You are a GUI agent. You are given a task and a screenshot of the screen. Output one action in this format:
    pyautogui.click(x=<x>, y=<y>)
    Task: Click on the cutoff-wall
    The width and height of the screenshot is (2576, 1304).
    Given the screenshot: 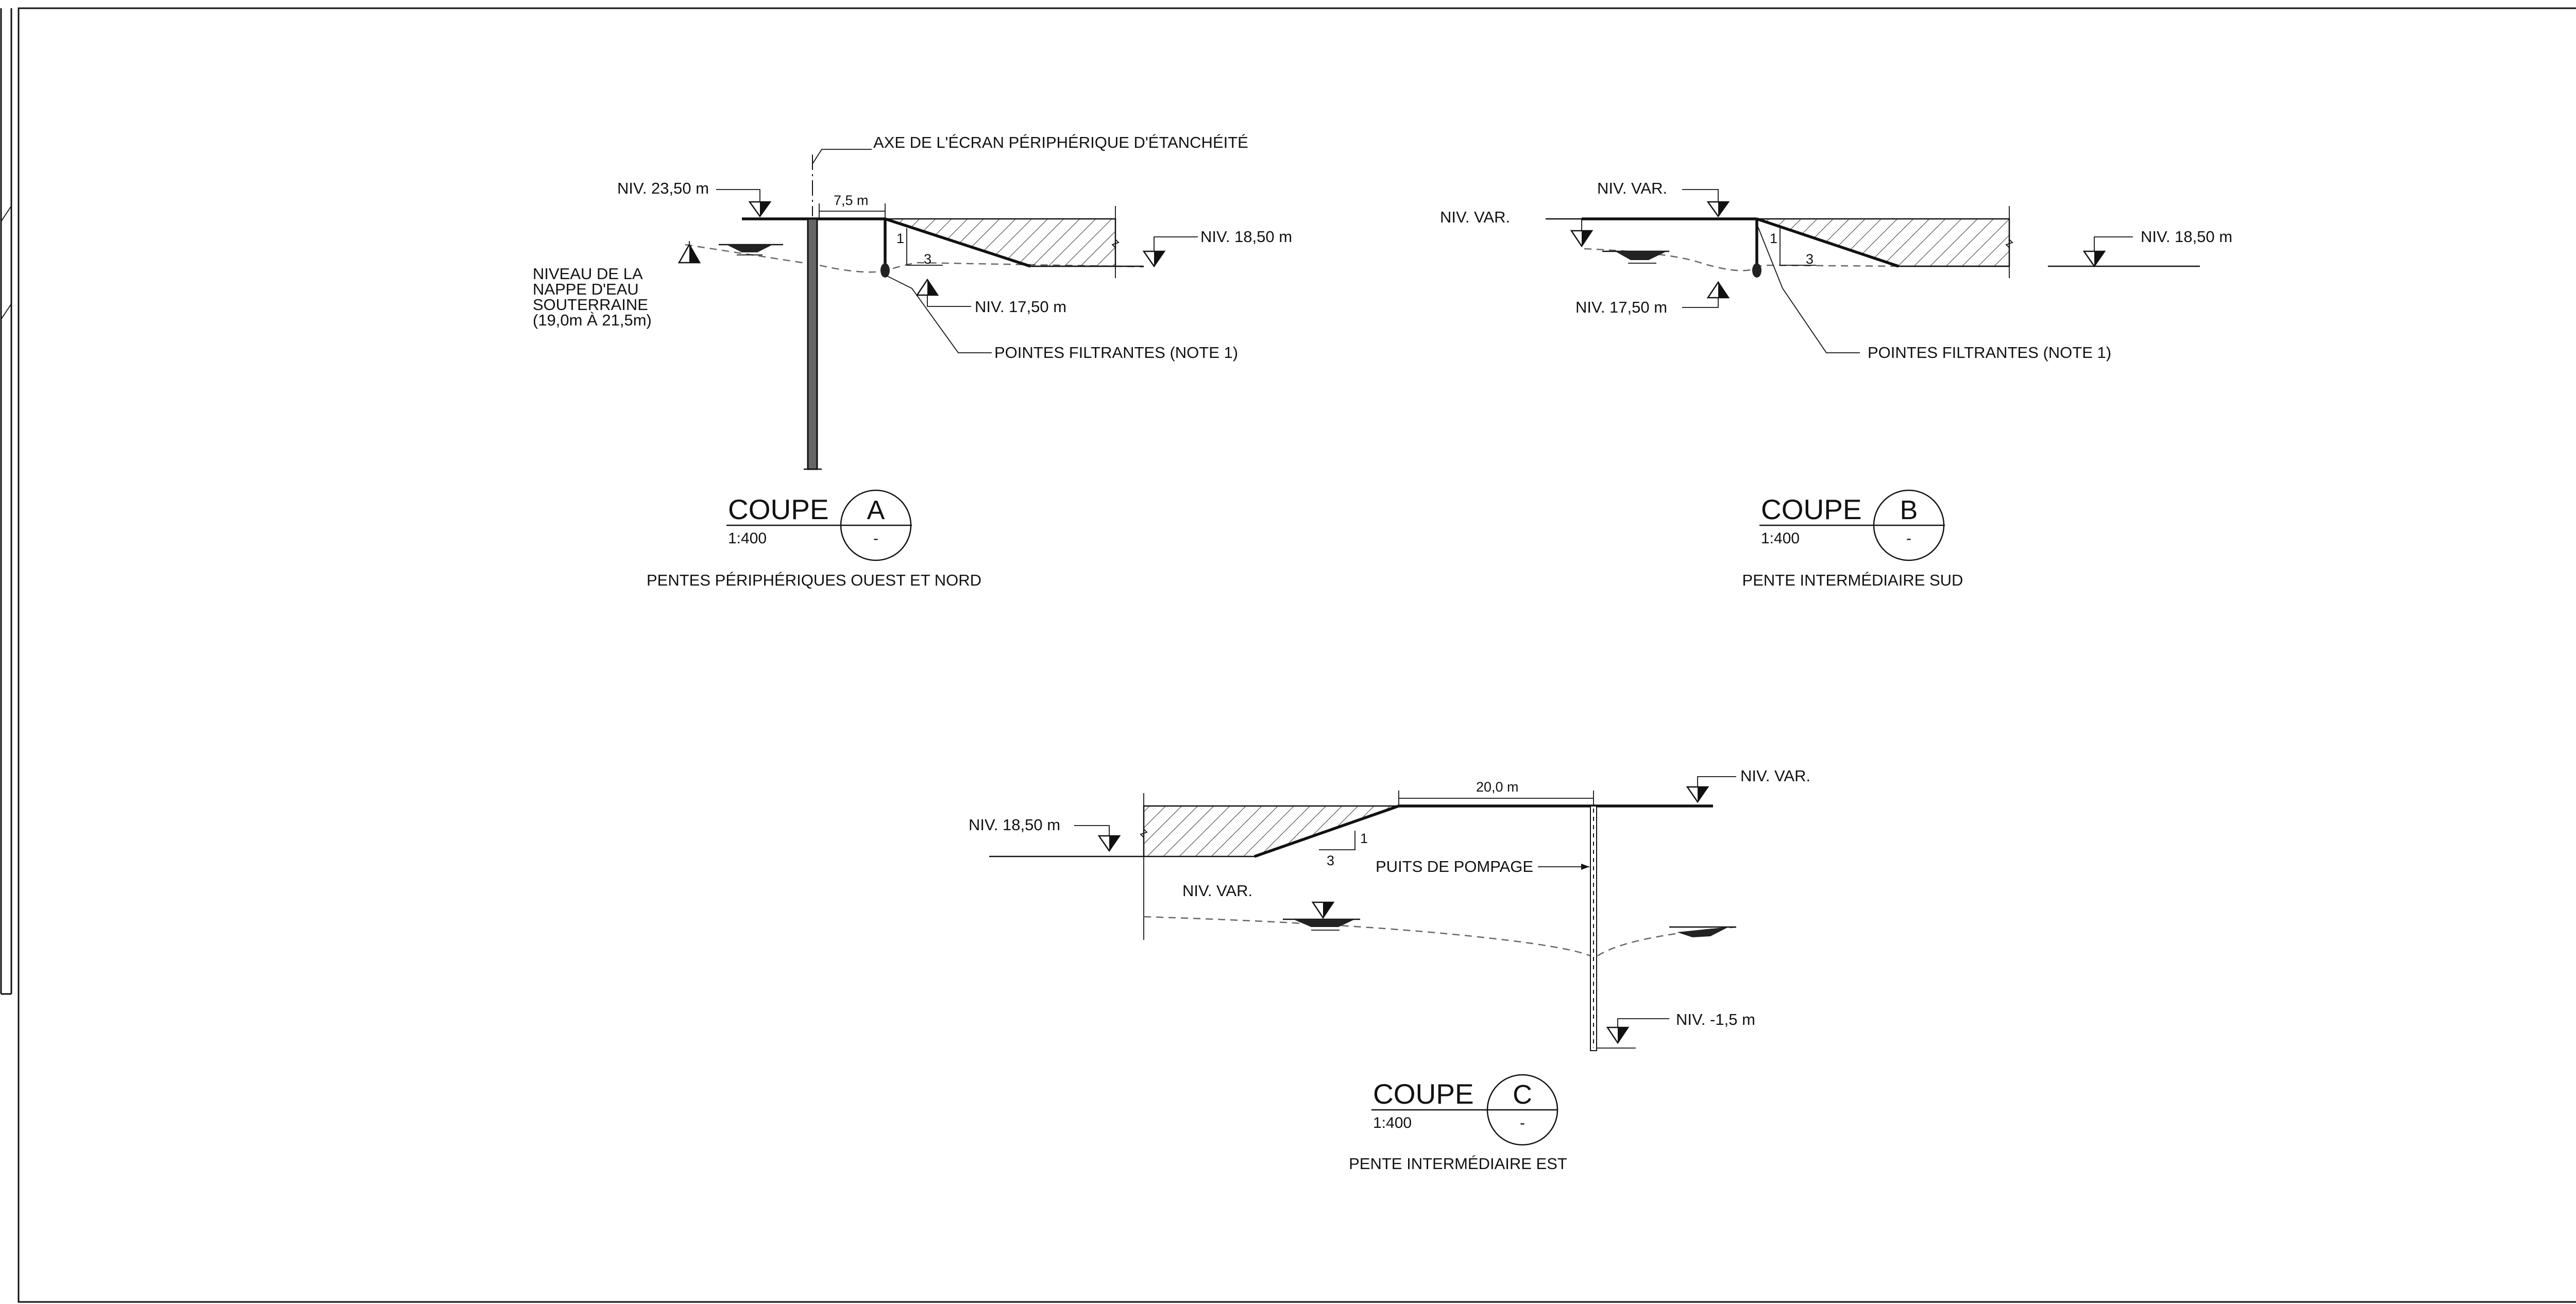 What is the action you would take?
    pyautogui.click(x=812, y=344)
    